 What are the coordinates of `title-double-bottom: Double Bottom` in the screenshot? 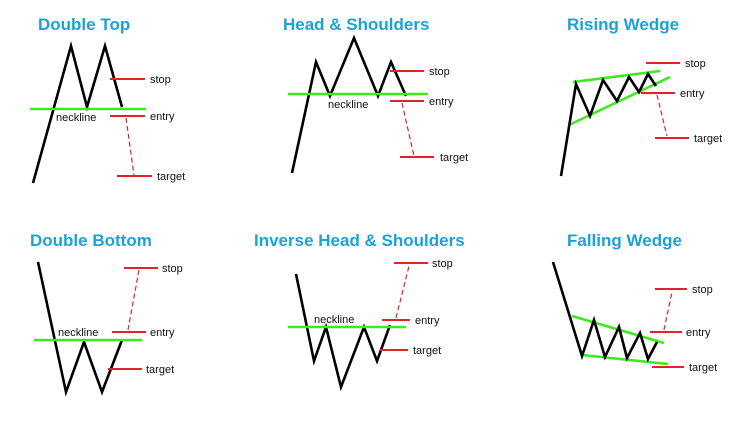 It's located at (91, 240).